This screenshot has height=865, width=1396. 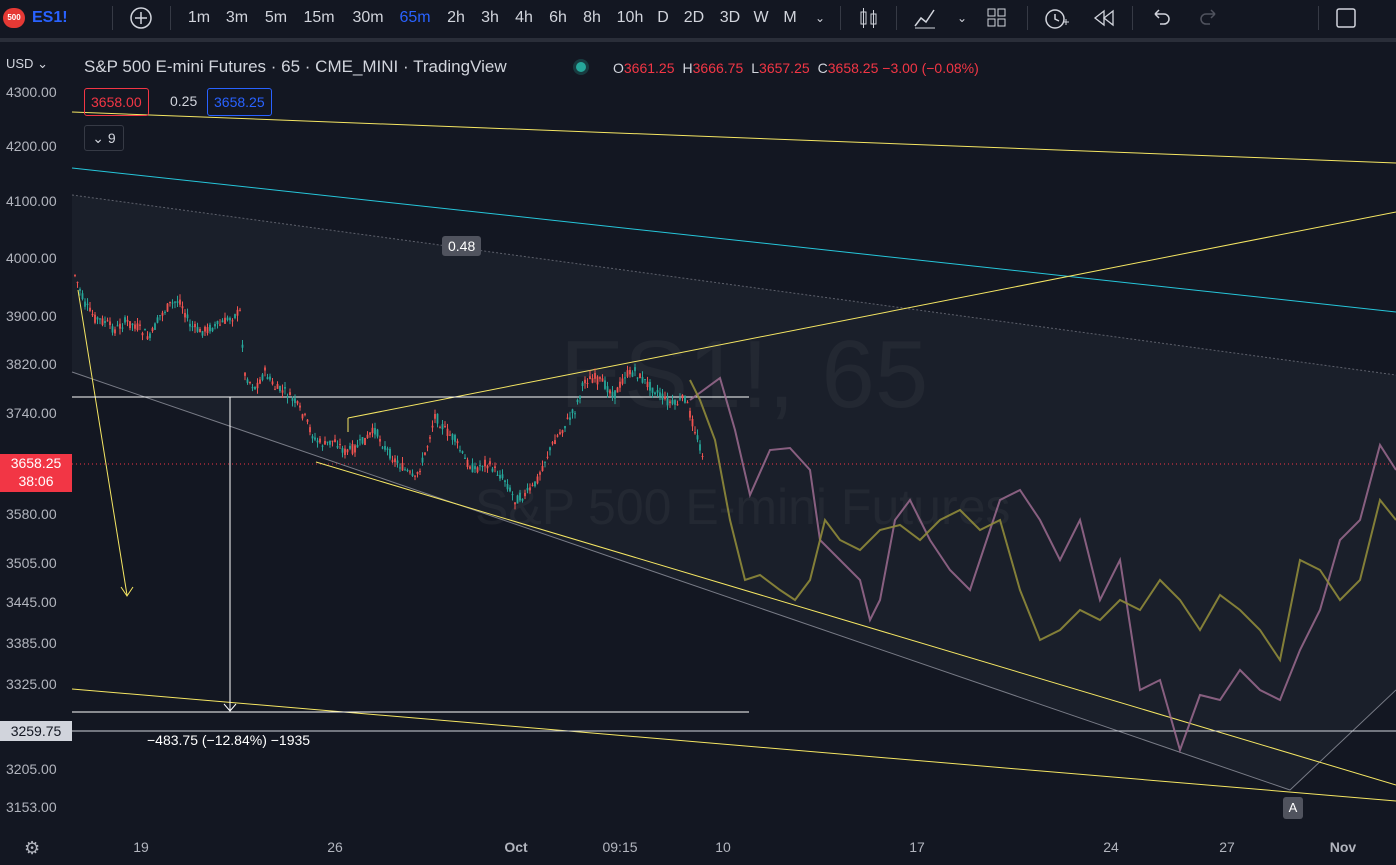 What do you see at coordinates (1346, 18) in the screenshot?
I see `fullscreen-icon` at bounding box center [1346, 18].